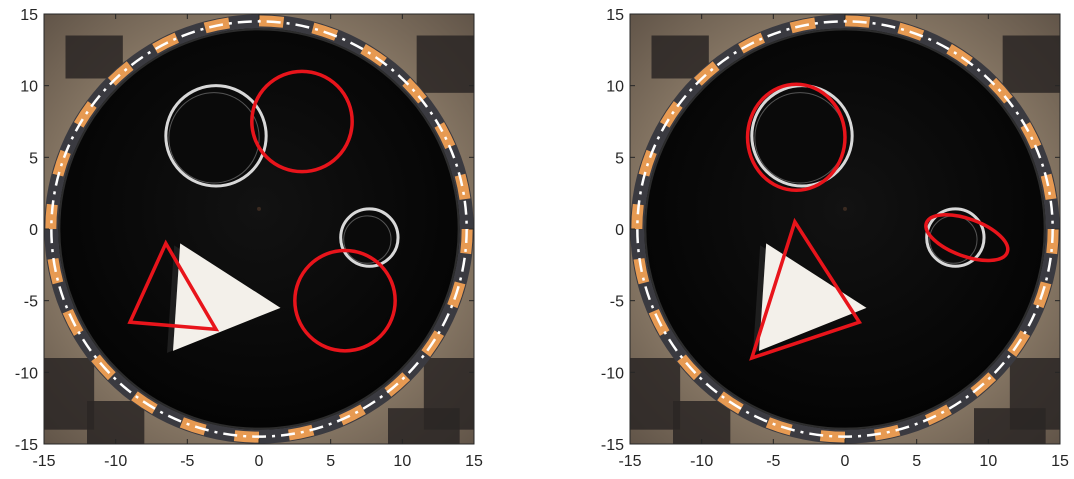 The image size is (1074, 479). Describe the element at coordinates (367, 239) in the screenshot. I see `small-well-inner` at that location.